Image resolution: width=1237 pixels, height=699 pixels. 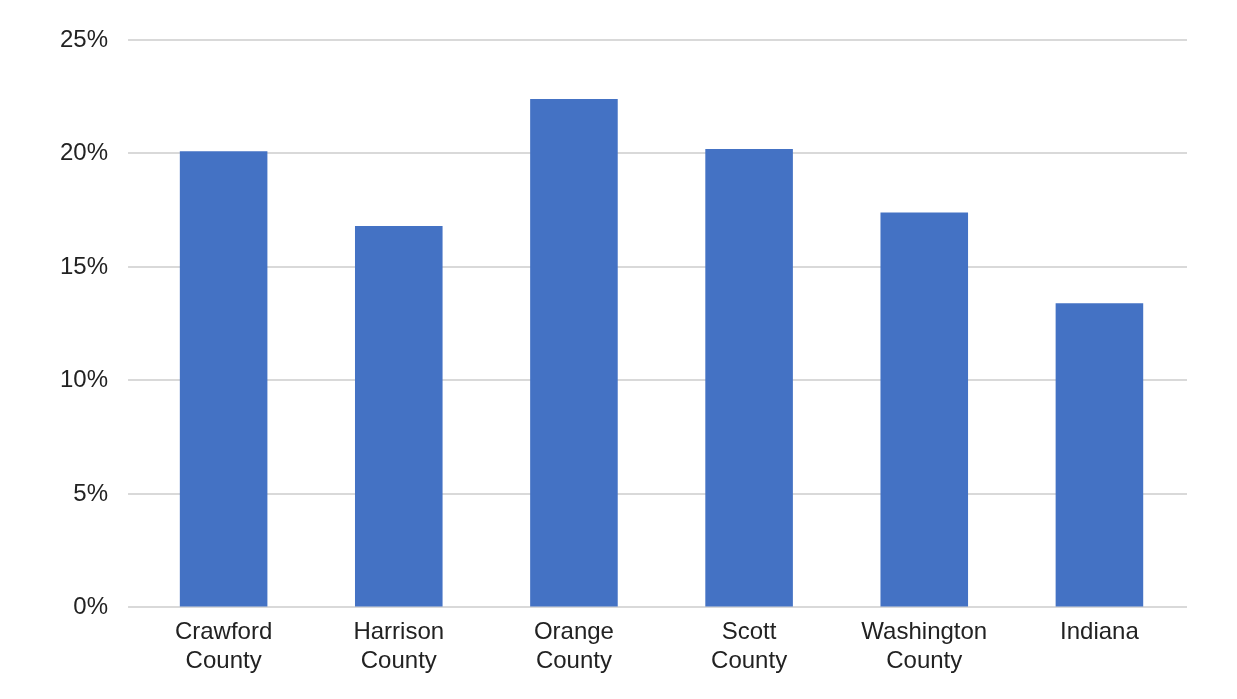 What do you see at coordinates (223, 645) in the screenshot?
I see `x-tick-label: Crawford County` at bounding box center [223, 645].